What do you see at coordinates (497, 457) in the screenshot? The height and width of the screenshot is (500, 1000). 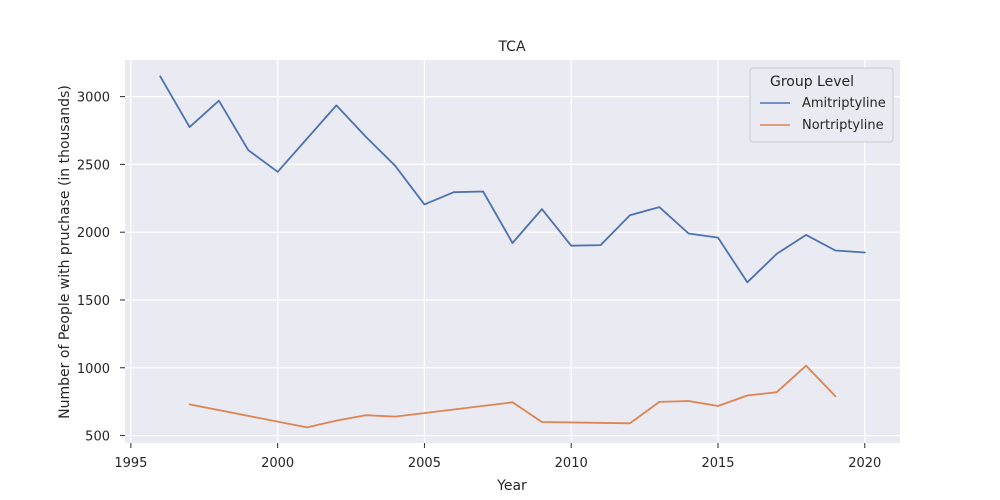 I see `x-axis-ticks: 1995 2000 2005 2010 2015 2020` at bounding box center [497, 457].